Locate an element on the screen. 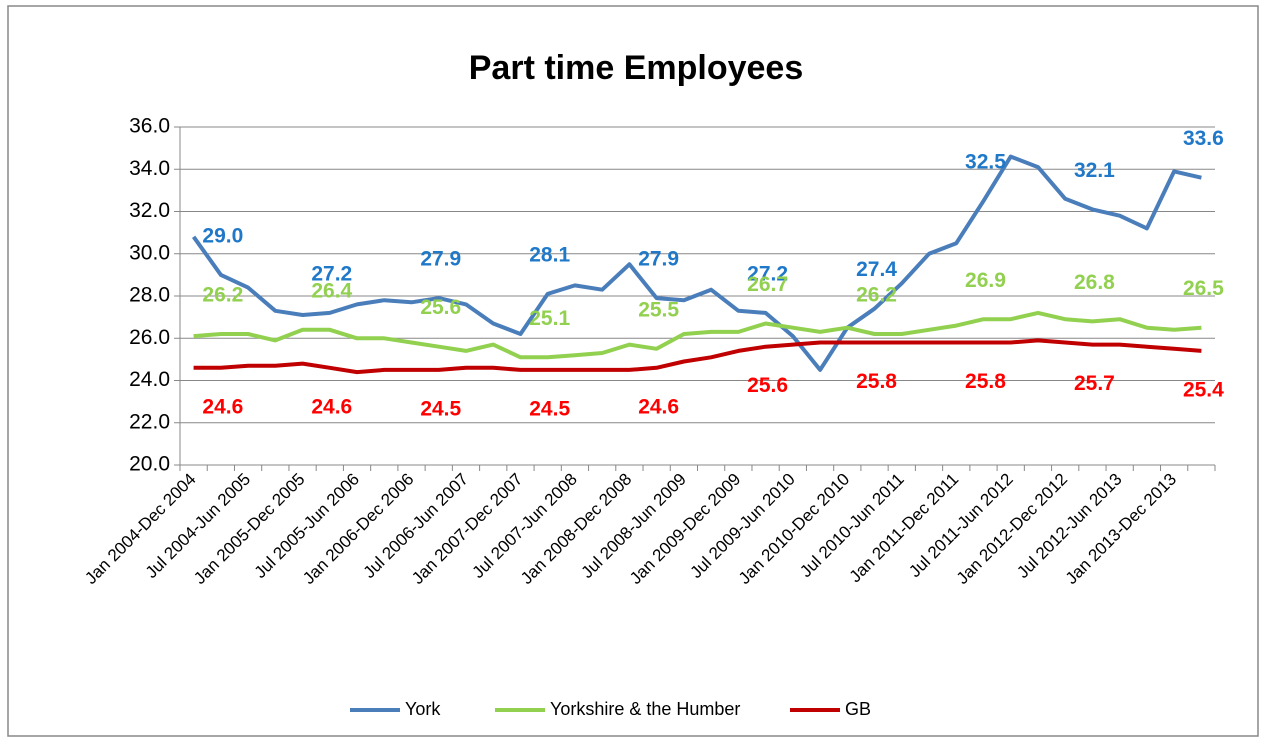 Image resolution: width=1267 pixels, height=740 pixels. y-tick-label: 26.0 is located at coordinates (149, 337).